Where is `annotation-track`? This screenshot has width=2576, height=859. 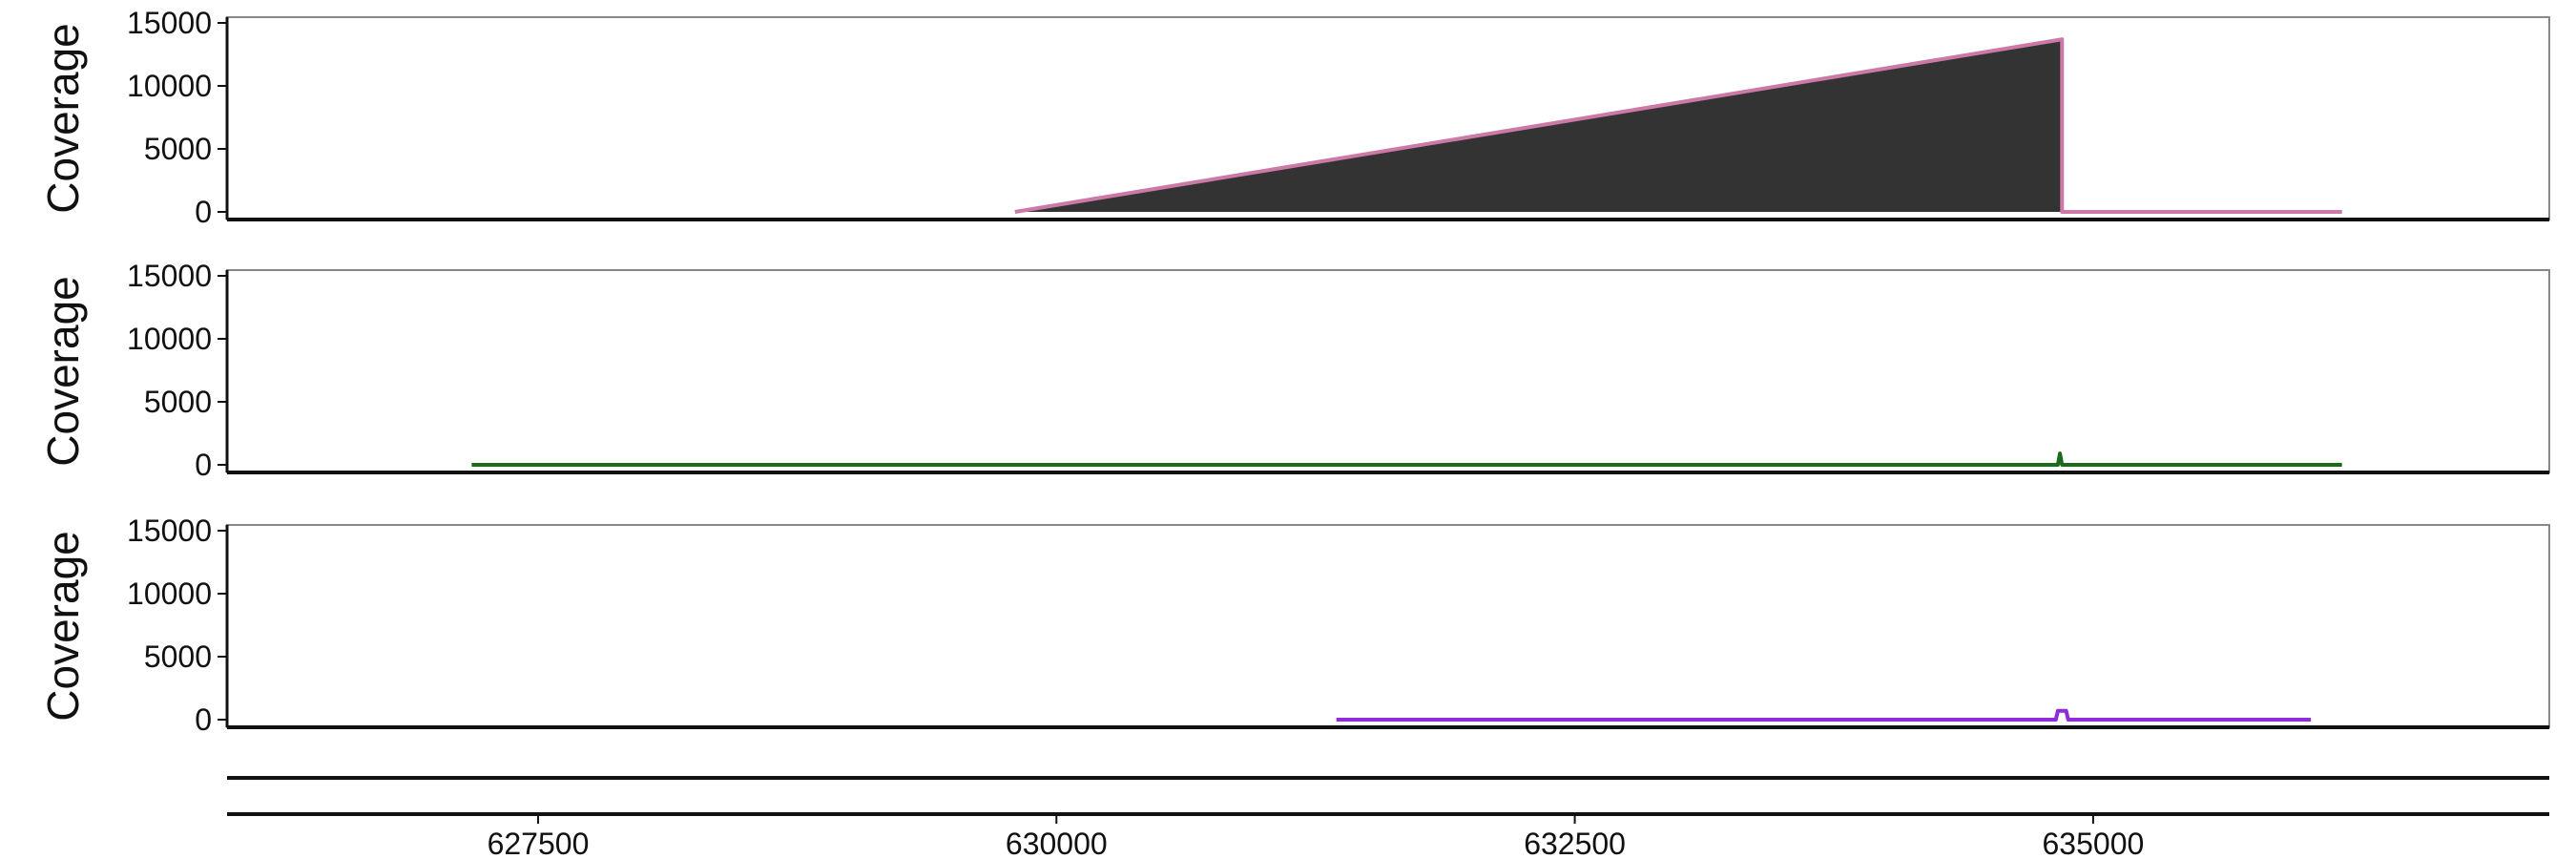 annotation-track is located at coordinates (1388, 796).